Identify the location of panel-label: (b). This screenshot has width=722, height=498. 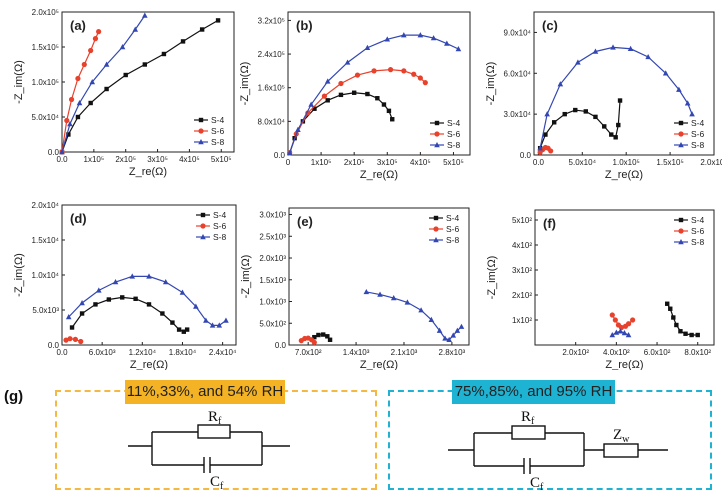
(304, 25).